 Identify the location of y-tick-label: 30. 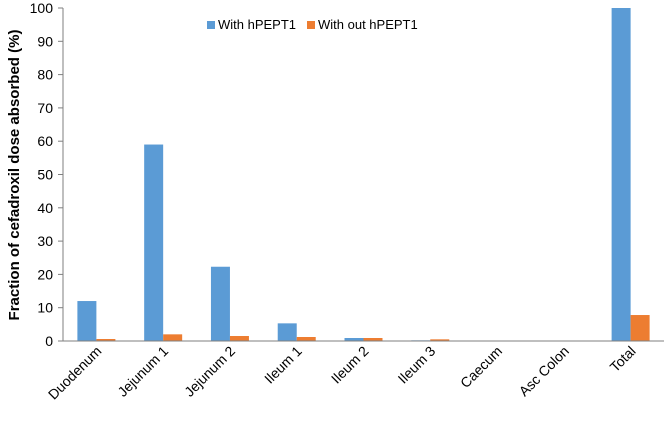
(45, 241).